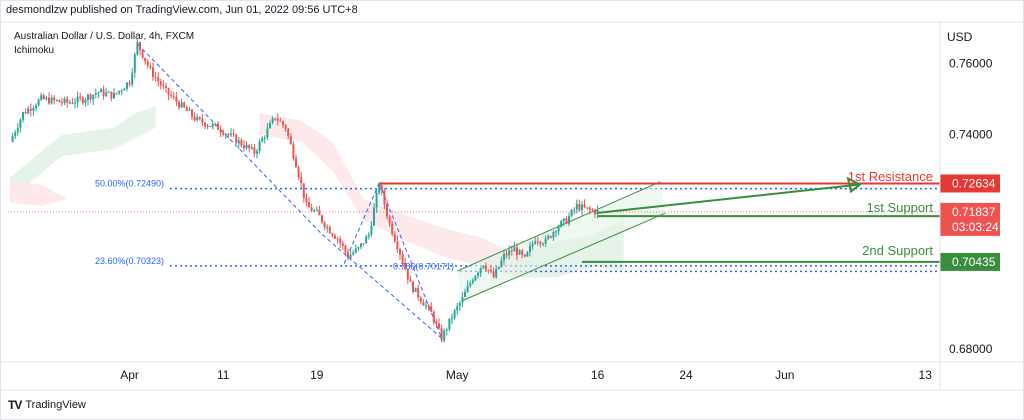 This screenshot has width=1024, height=420. Describe the element at coordinates (970, 219) in the screenshot. I see `current-price-tag` at that location.